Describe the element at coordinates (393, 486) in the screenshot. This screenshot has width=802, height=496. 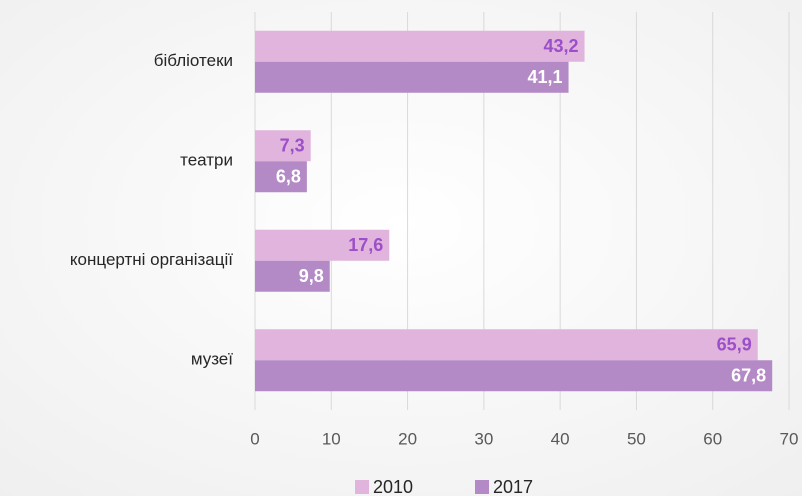
I see `legend-label: 2010` at that location.